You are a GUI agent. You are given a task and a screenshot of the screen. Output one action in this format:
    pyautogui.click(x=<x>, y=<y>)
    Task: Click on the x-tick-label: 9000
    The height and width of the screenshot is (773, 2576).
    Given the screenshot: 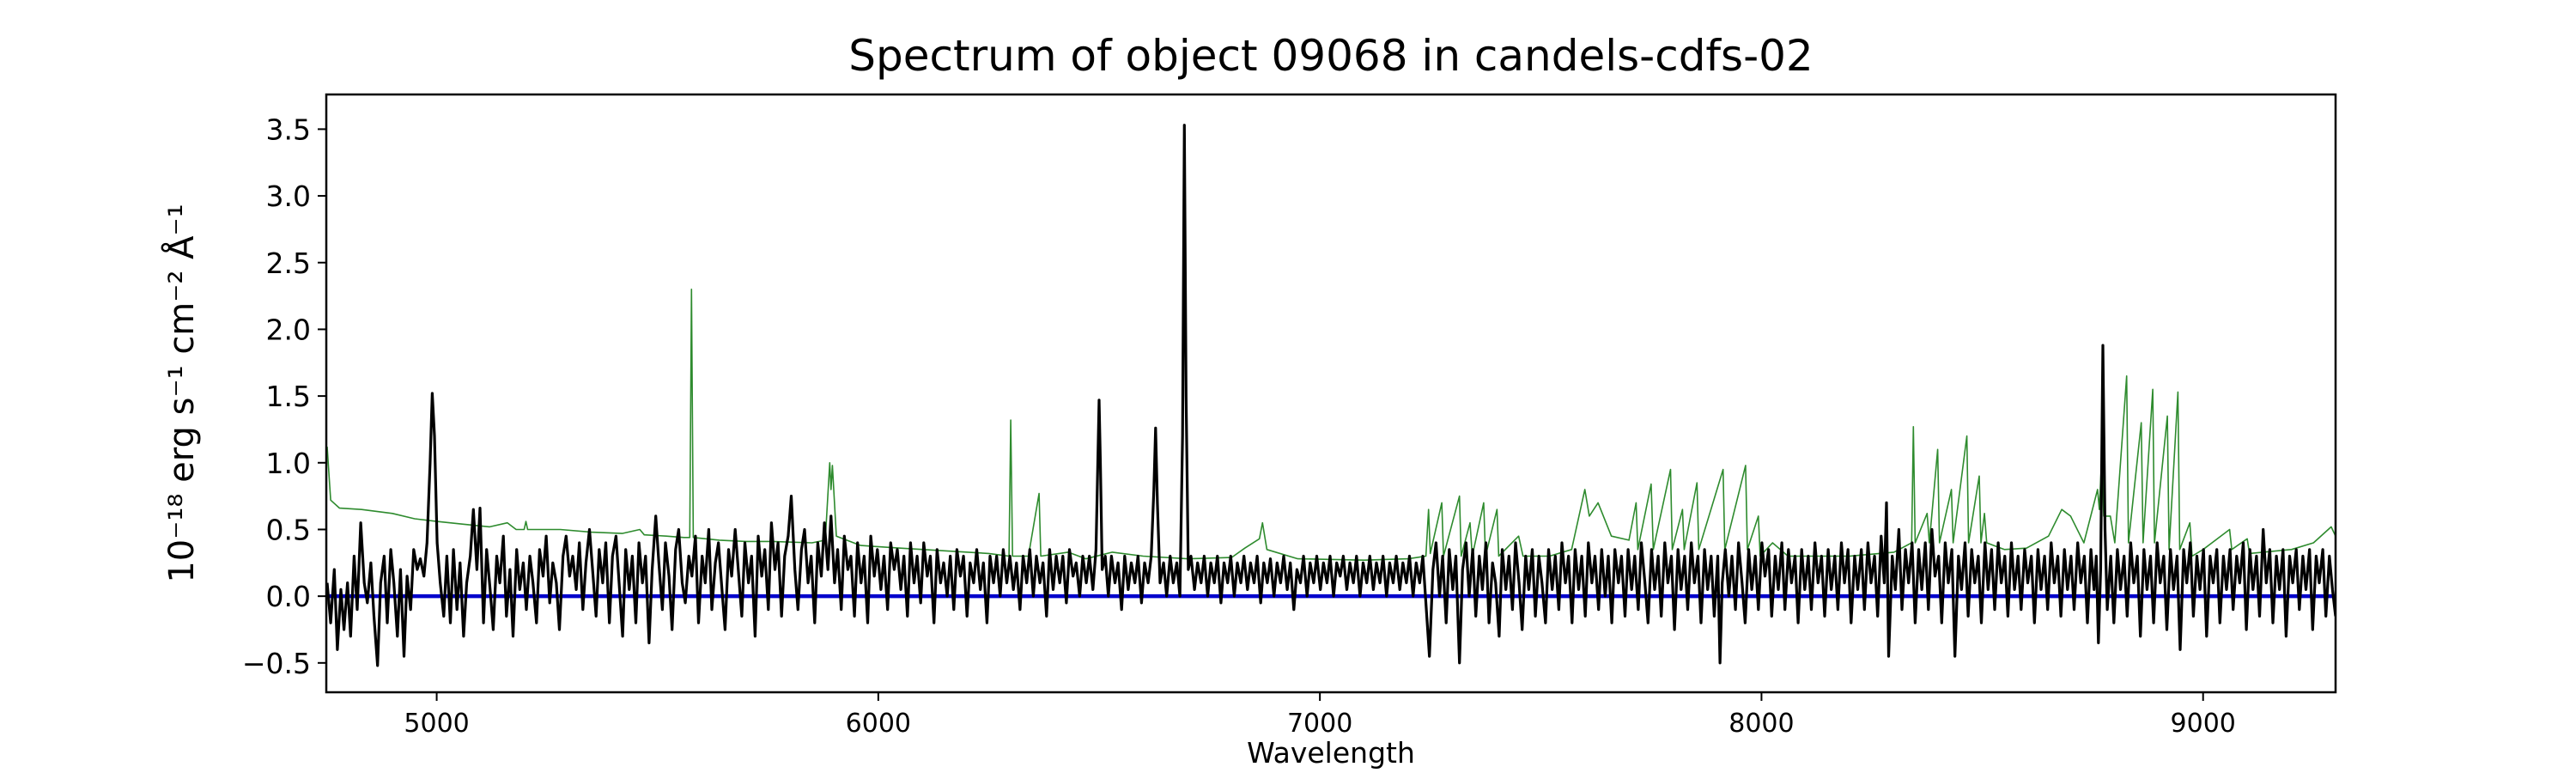 What is the action you would take?
    pyautogui.click(x=2203, y=724)
    